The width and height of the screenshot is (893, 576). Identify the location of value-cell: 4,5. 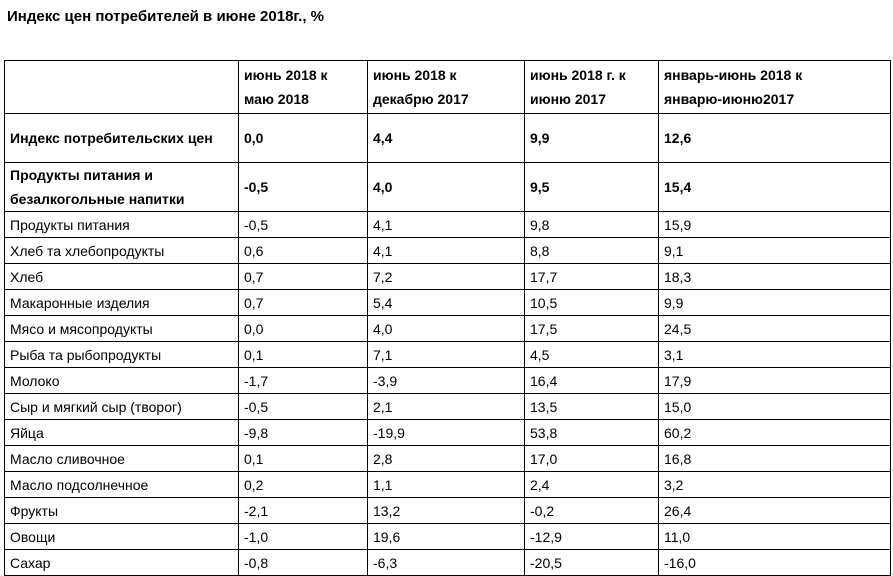
(591, 354).